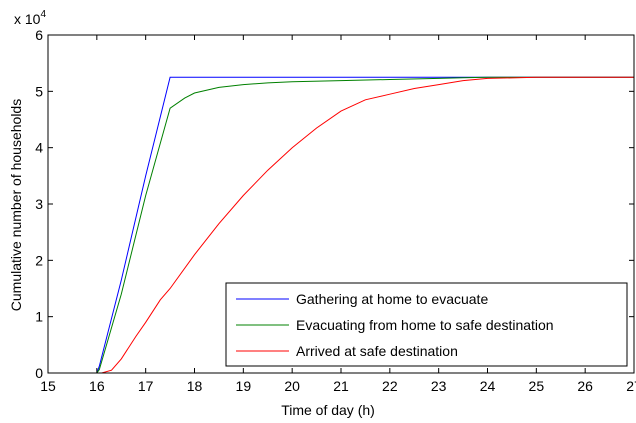  What do you see at coordinates (39, 317) in the screenshot?
I see `y-tick-label: 1` at bounding box center [39, 317].